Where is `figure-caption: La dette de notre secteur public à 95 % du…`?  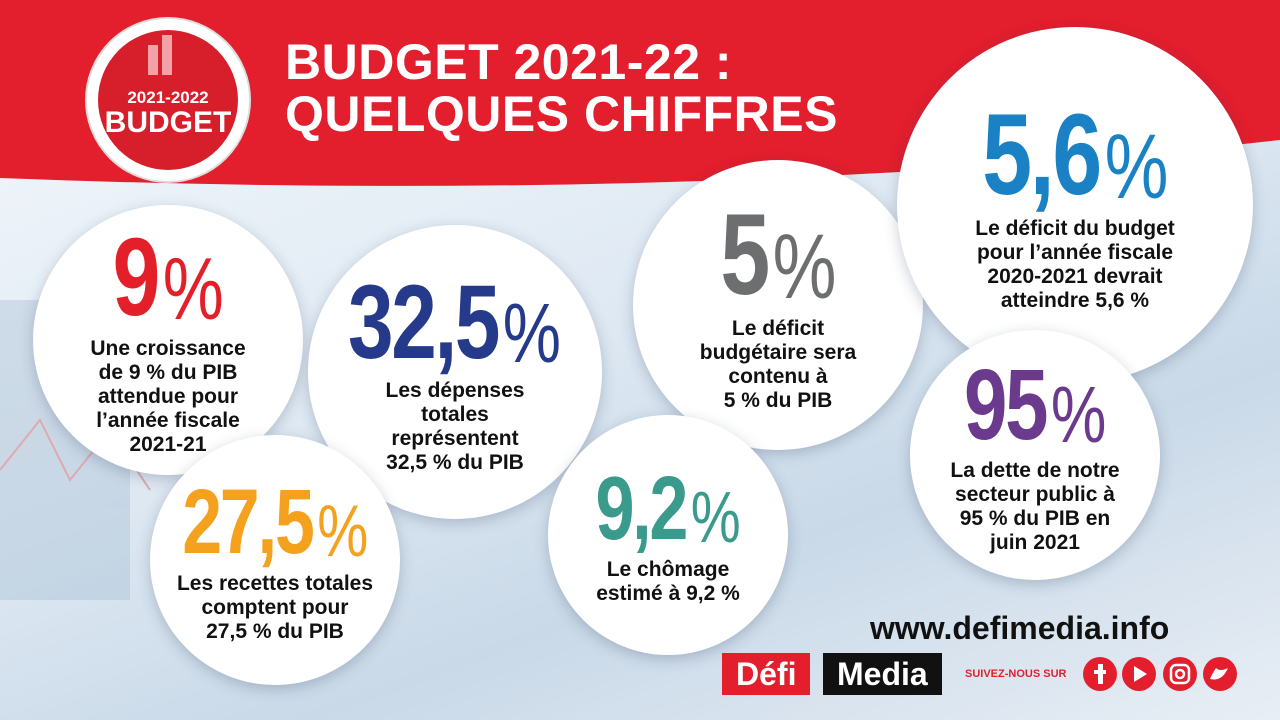
figure-caption: La dette de notre secteur public à 95 % du… is located at coordinates (1034, 507).